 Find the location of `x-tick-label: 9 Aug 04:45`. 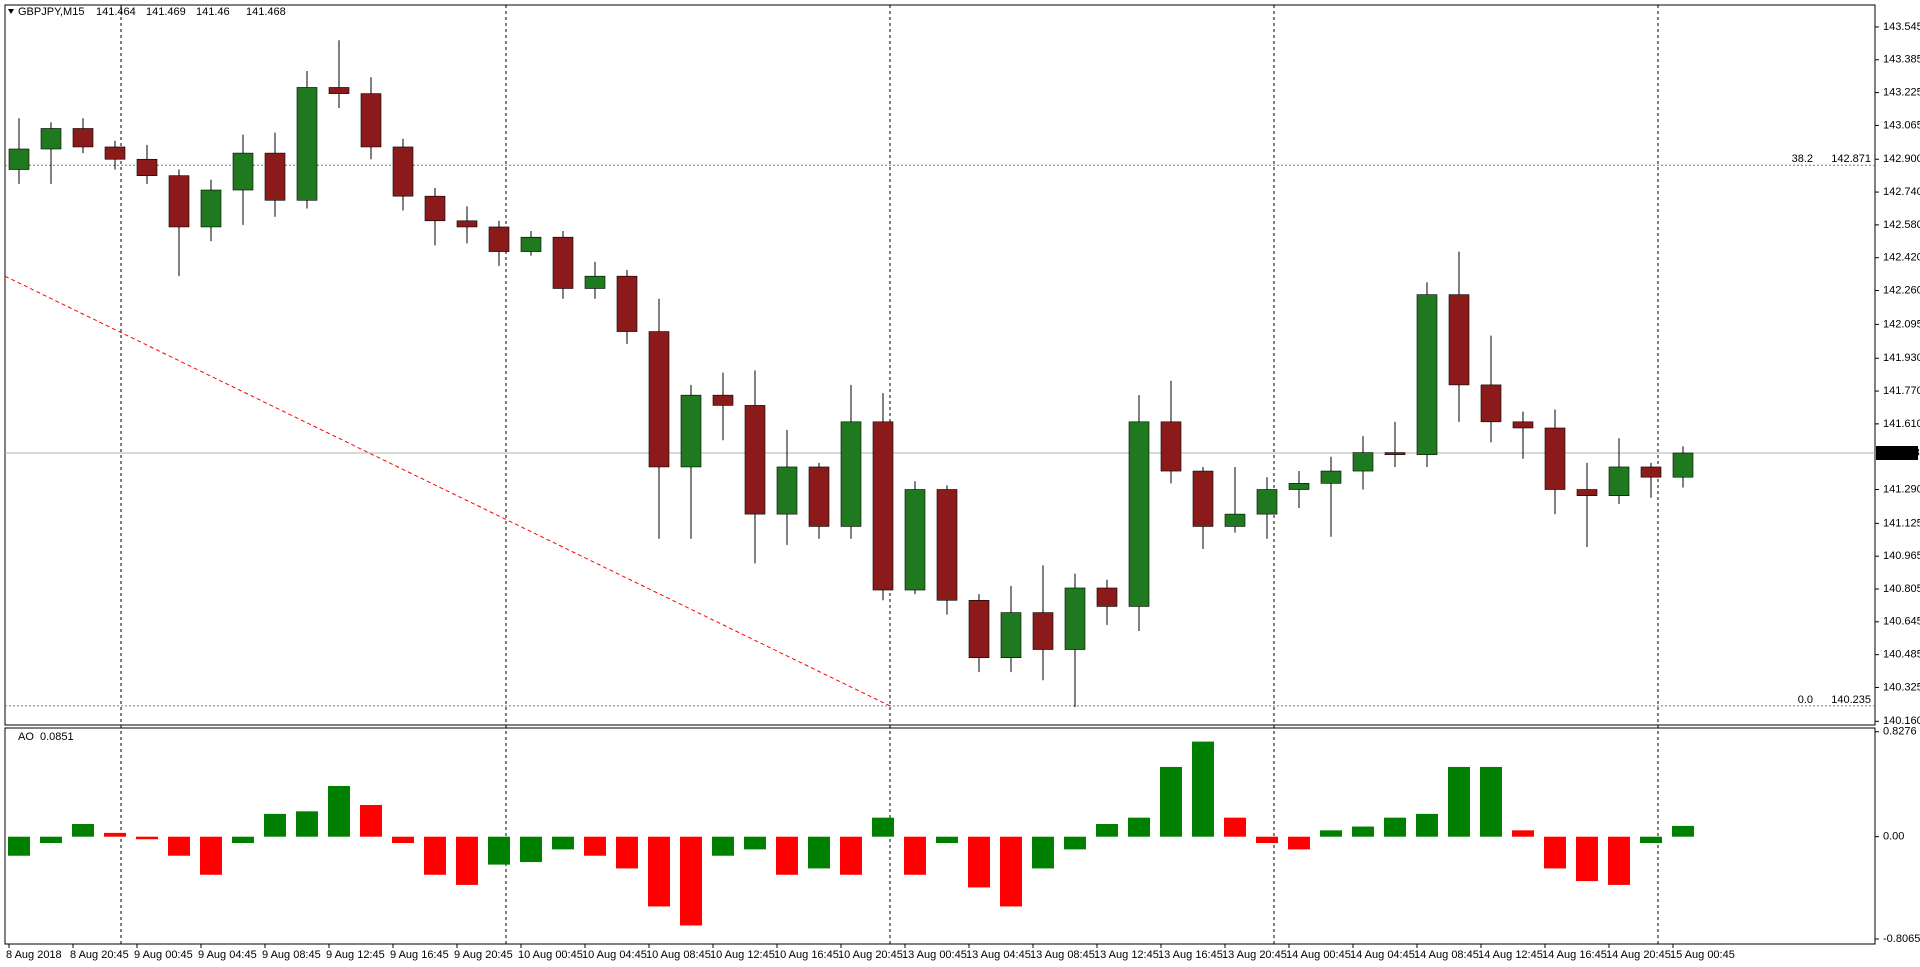

x-tick-label: 9 Aug 04:45 is located at coordinates (227, 955).